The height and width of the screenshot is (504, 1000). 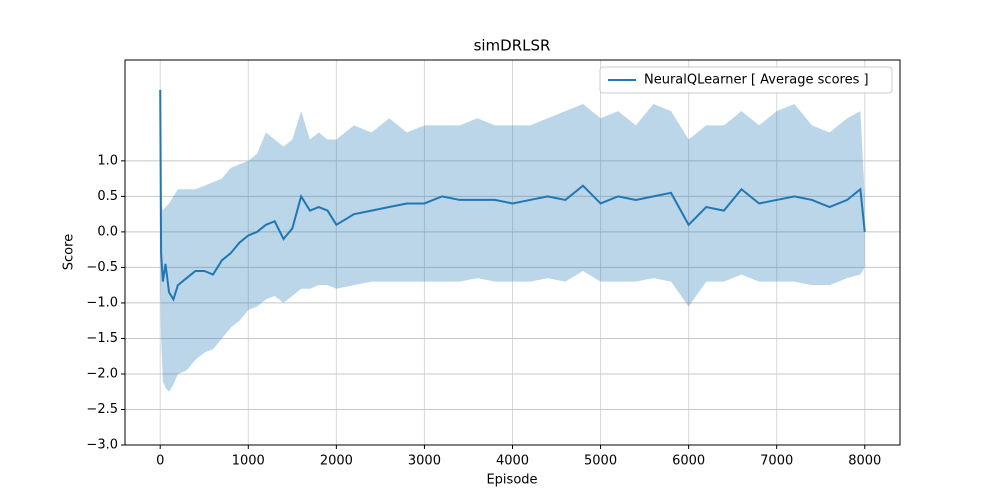 I want to click on x-axis-label: Episode, so click(x=511, y=480).